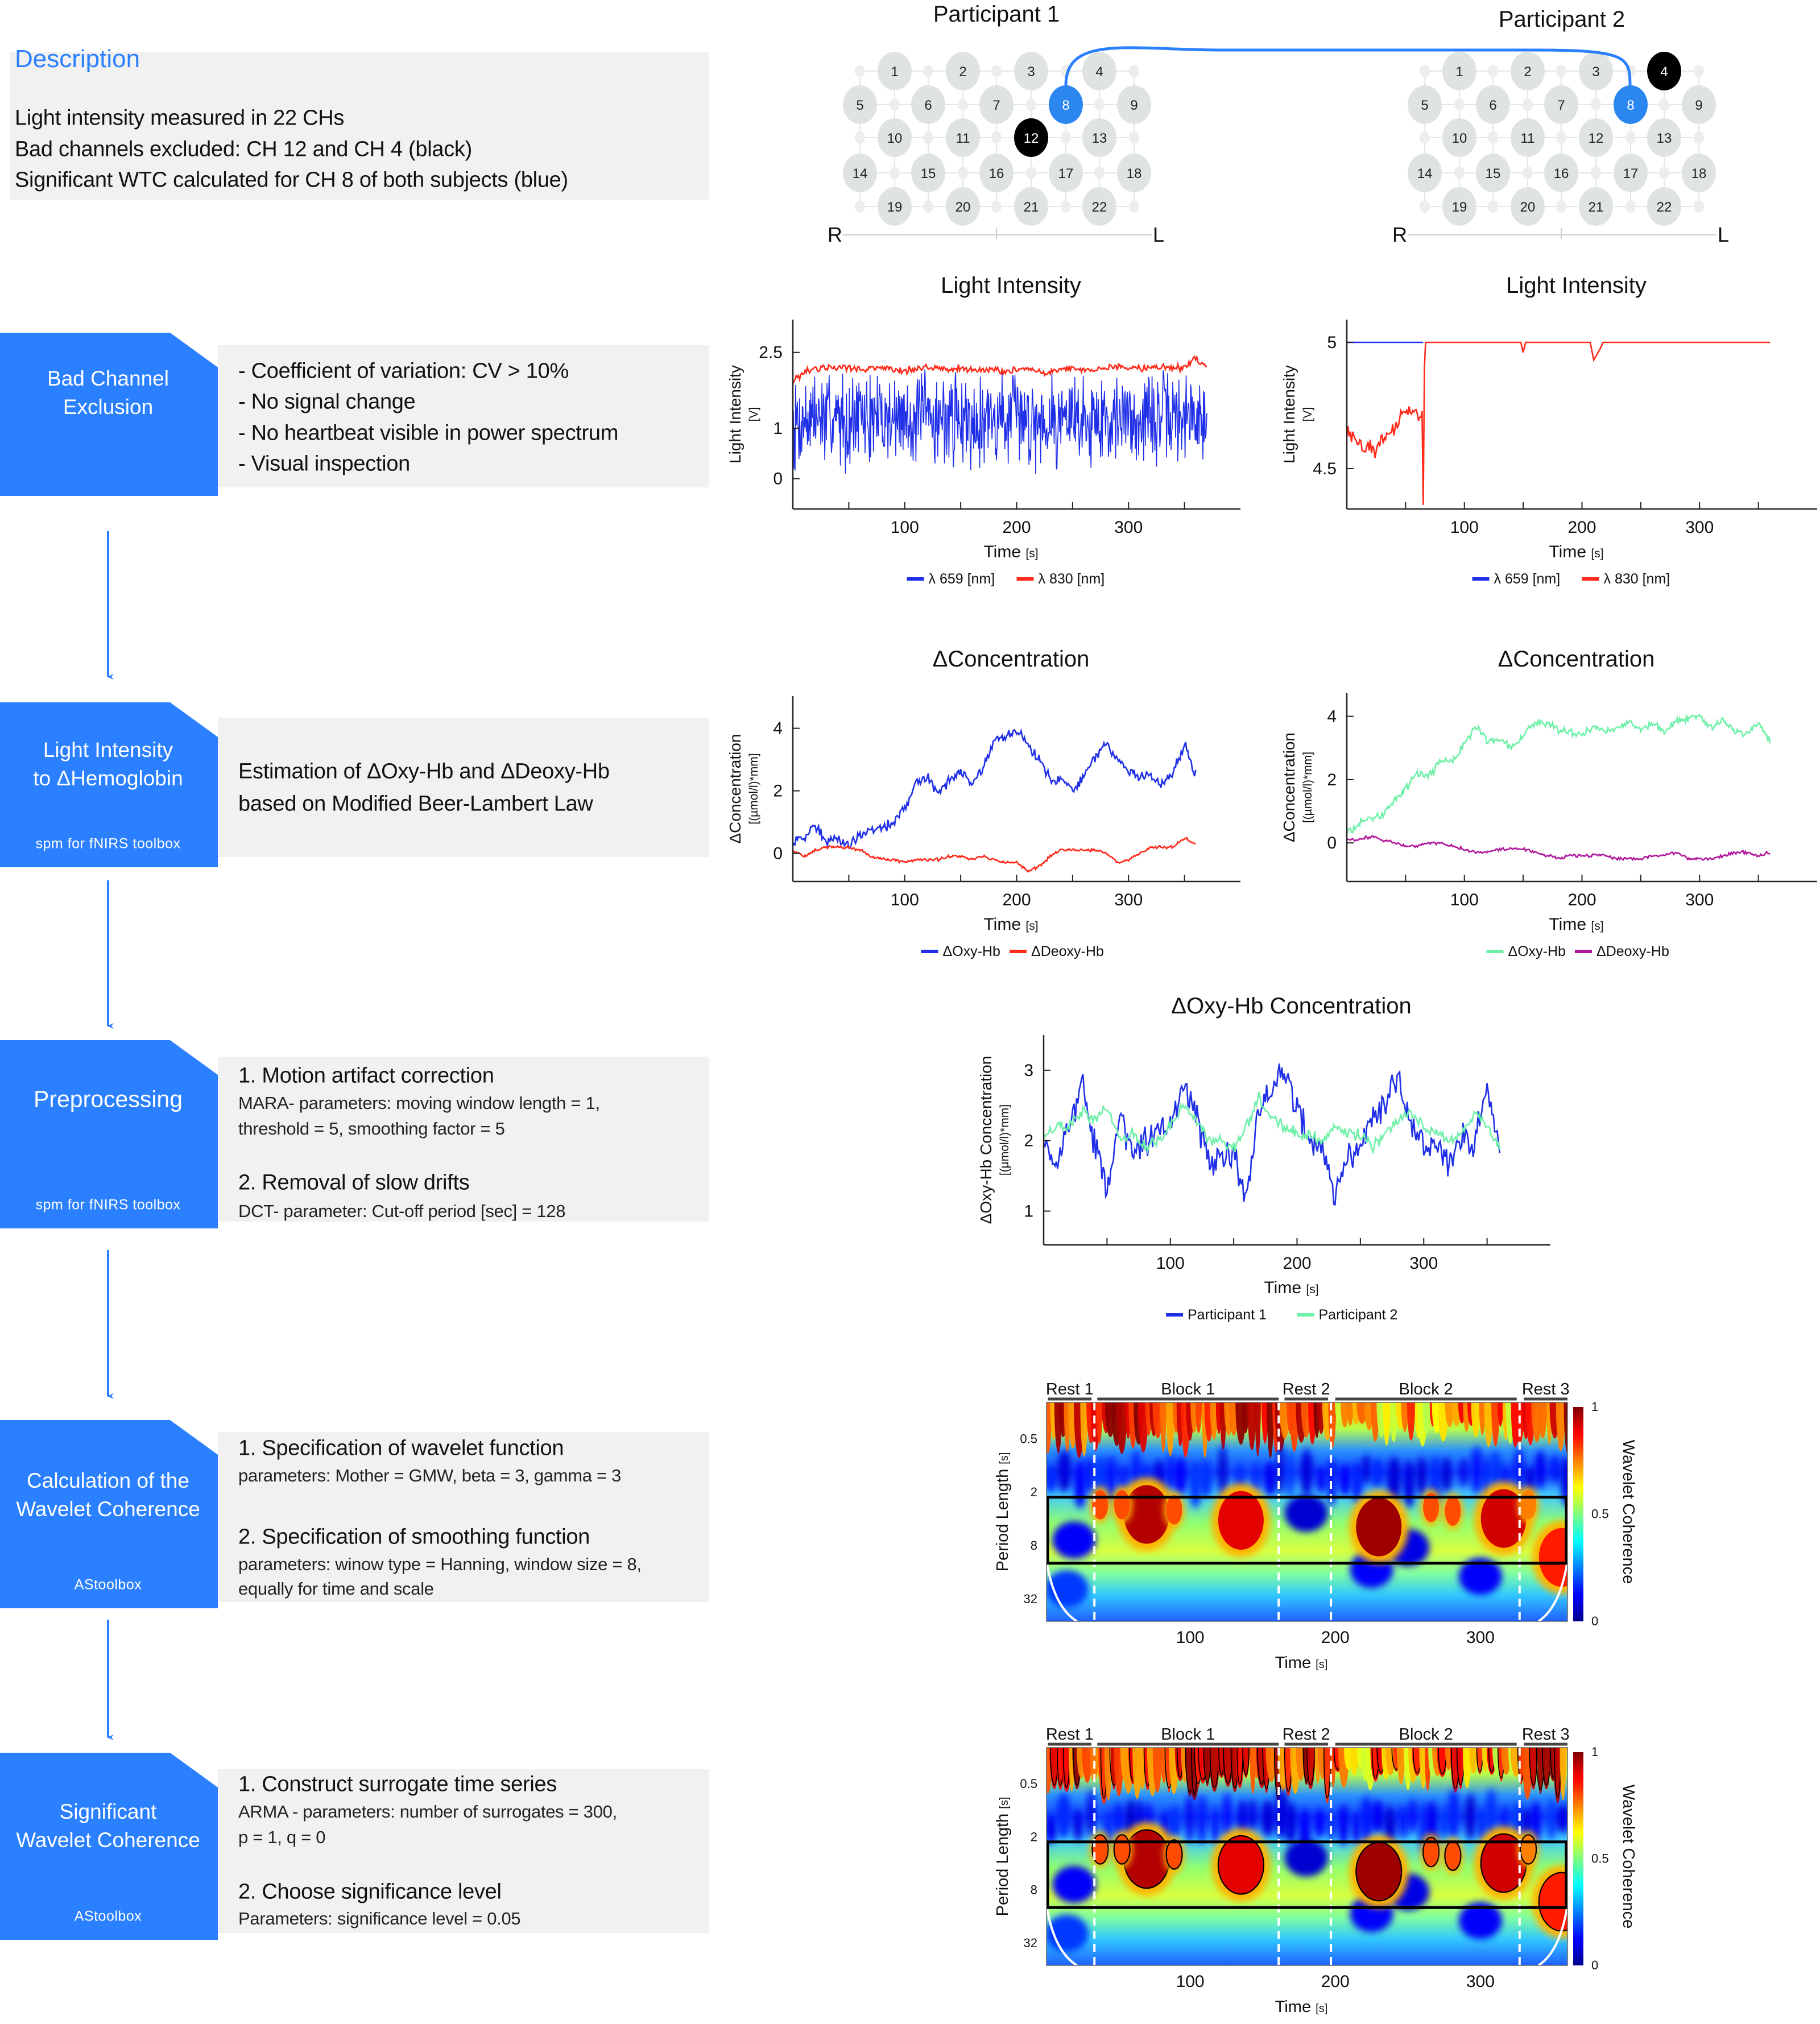 Image resolution: width=1820 pixels, height=2024 pixels. I want to click on channel-8-label: 8, so click(1630, 105).